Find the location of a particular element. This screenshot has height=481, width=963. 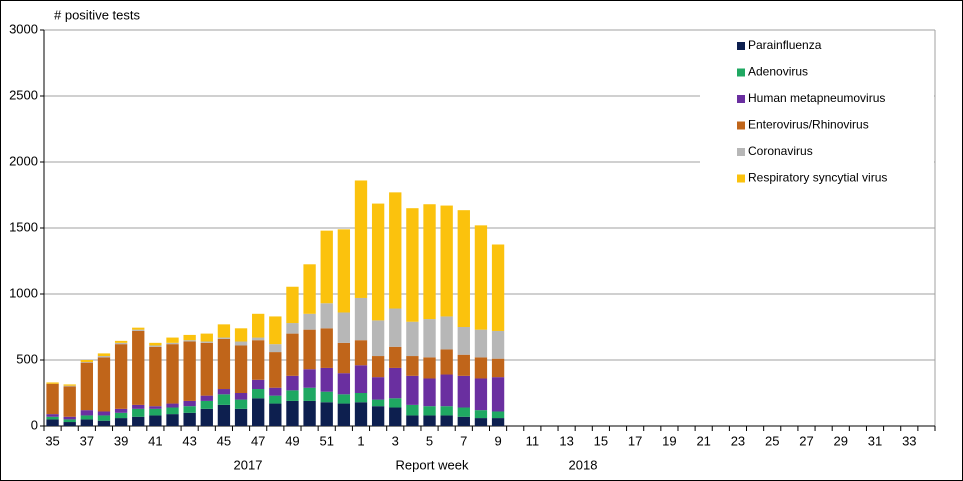

x-tick-label: 37 is located at coordinates (87, 440).